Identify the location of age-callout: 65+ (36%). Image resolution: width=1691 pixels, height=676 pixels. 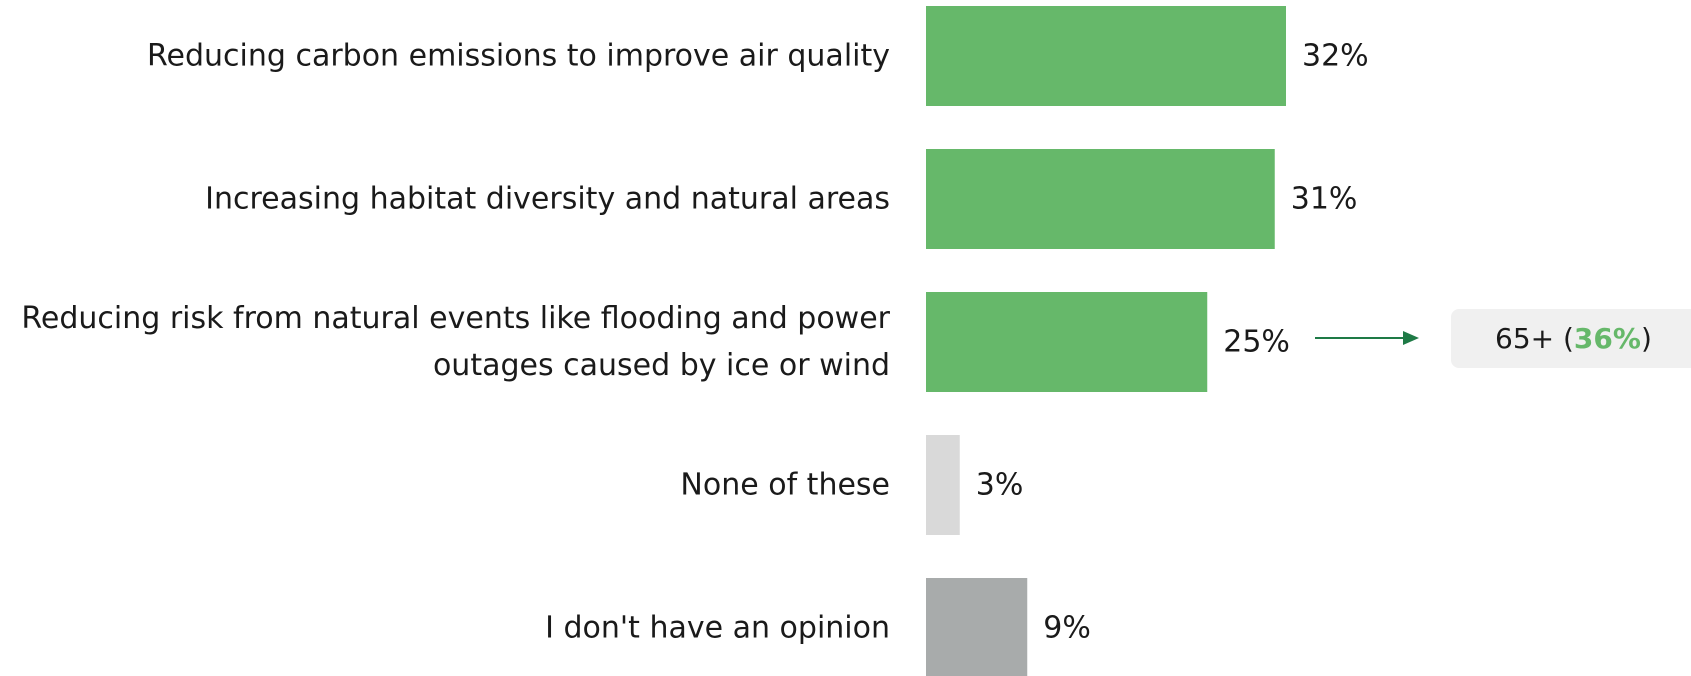
(1571, 338).